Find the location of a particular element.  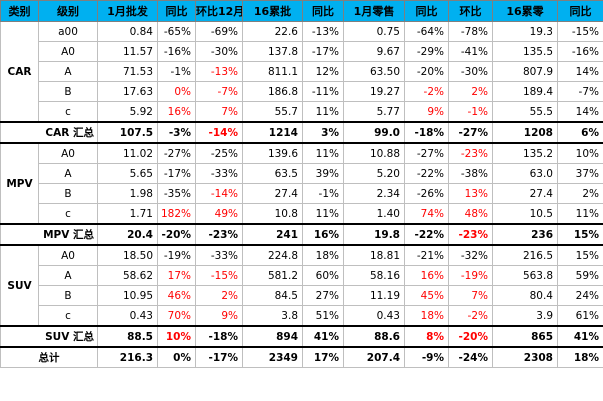

value-cell: 10.88 is located at coordinates (374, 153).